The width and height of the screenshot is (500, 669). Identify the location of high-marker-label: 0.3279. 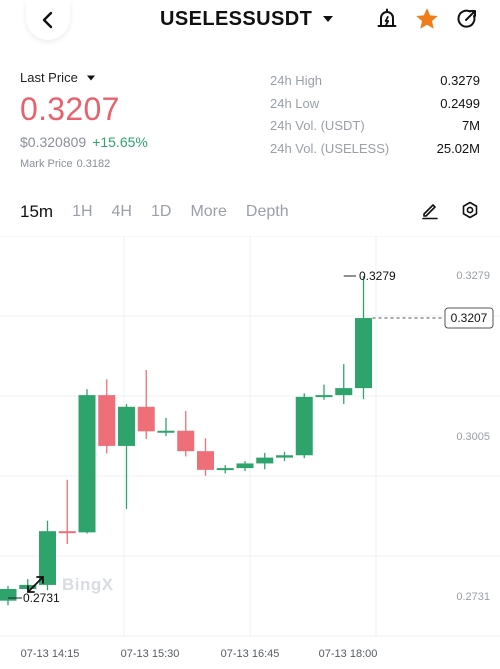
(377, 276).